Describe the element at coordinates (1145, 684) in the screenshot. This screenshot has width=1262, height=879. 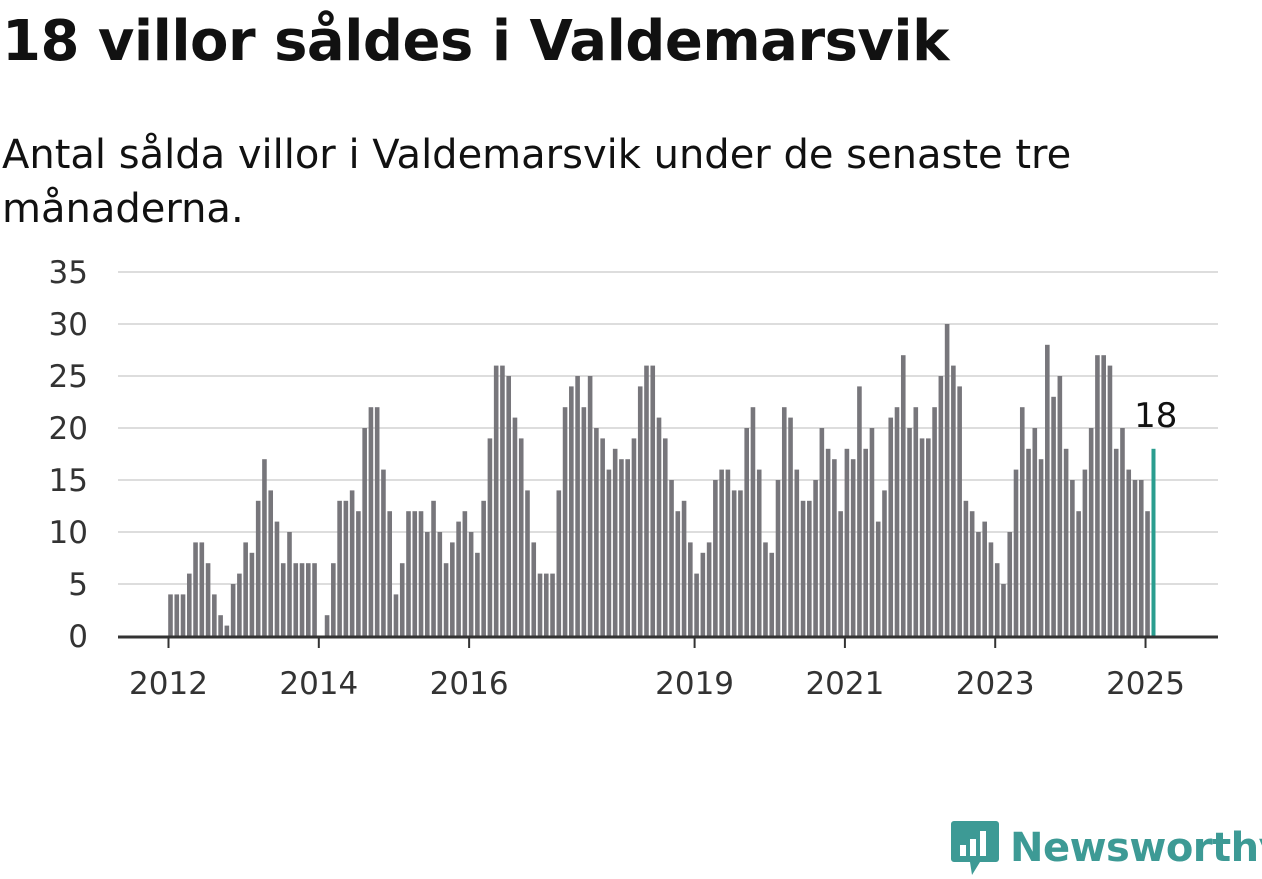
I see `x-tick-label: 2025` at that location.